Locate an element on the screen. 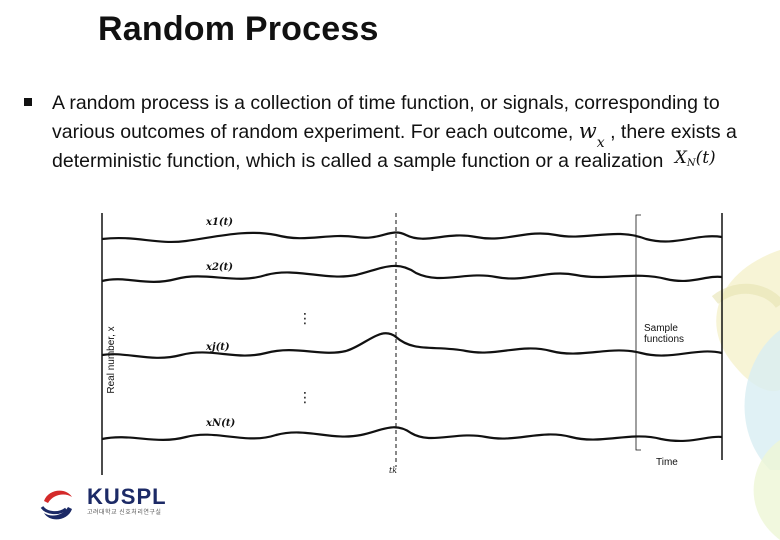  signal-label-x2: x2(t) is located at coordinates (219, 267).